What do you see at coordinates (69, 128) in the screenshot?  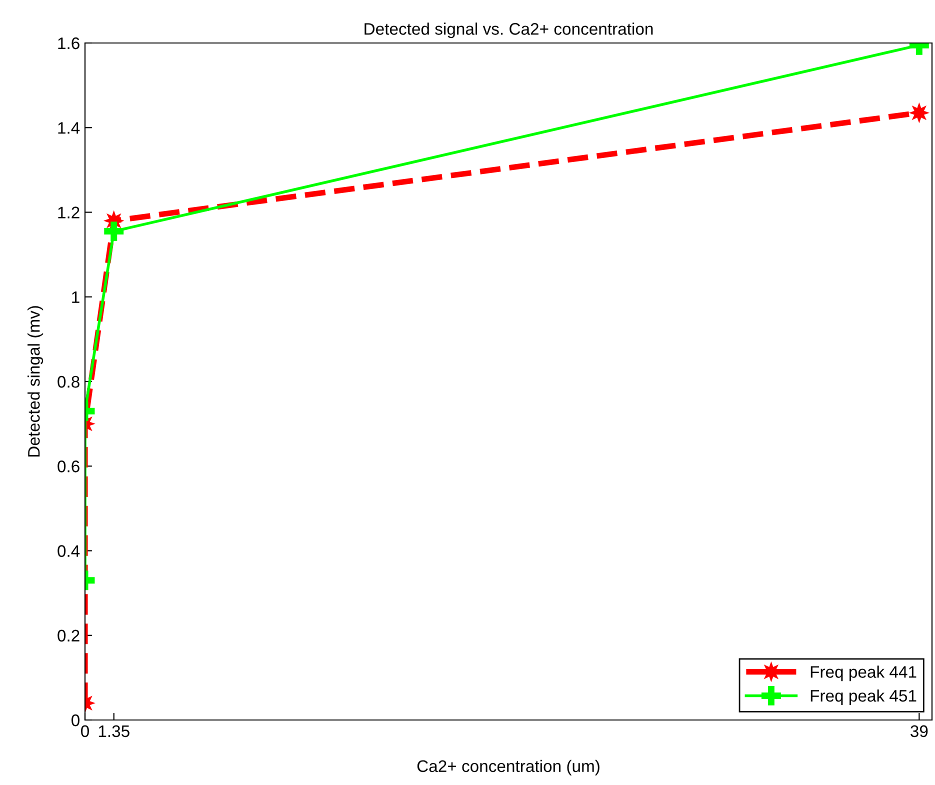 I see `y-tick-label: 1.4` at bounding box center [69, 128].